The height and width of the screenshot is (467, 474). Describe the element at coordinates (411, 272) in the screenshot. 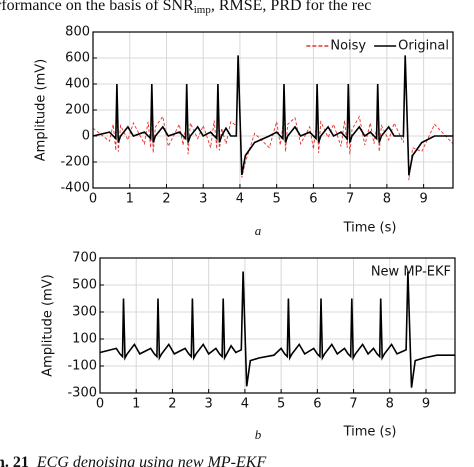

I see `legend-label: New MP-EKF` at that location.